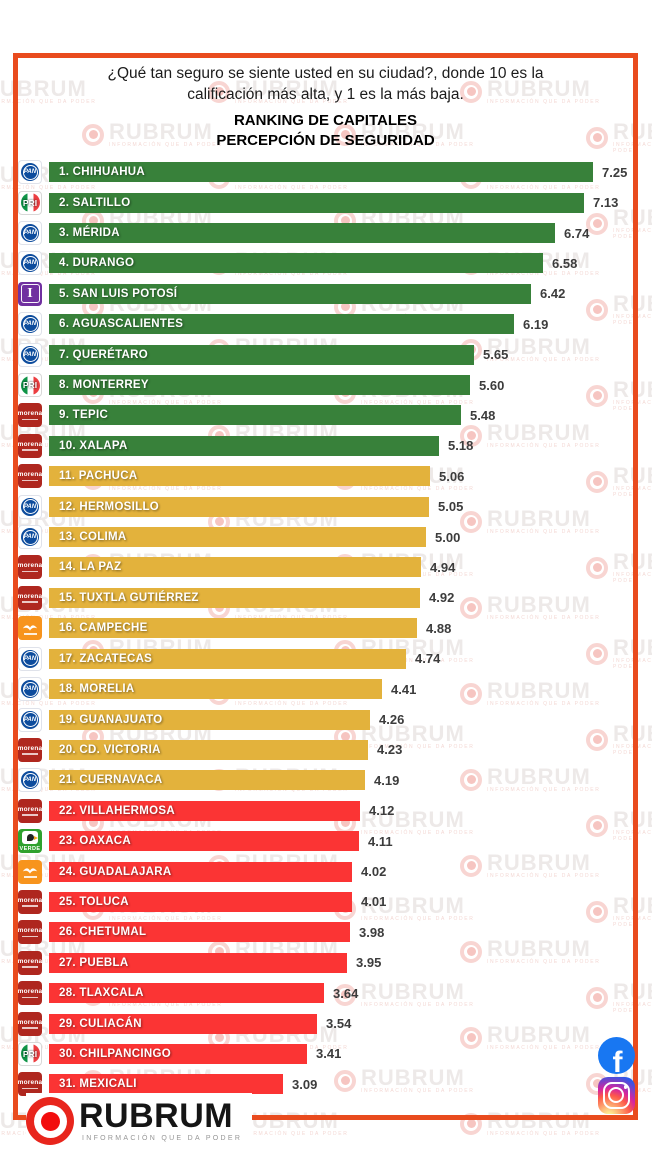  I want to click on score-value: 6.19, so click(536, 324).